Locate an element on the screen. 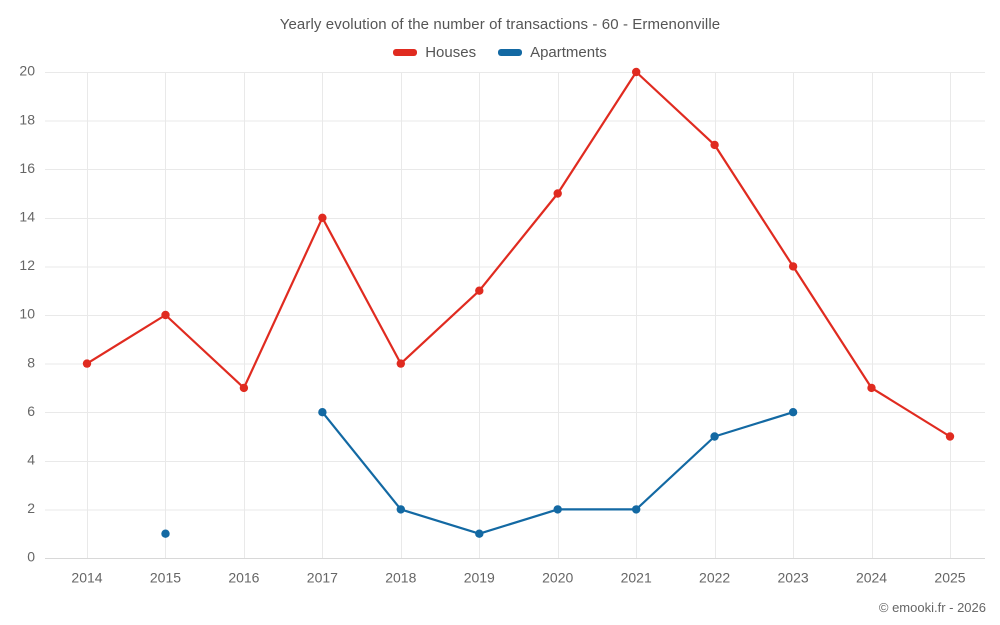 The width and height of the screenshot is (1000, 625). x-tick-label: 2023 is located at coordinates (793, 577).